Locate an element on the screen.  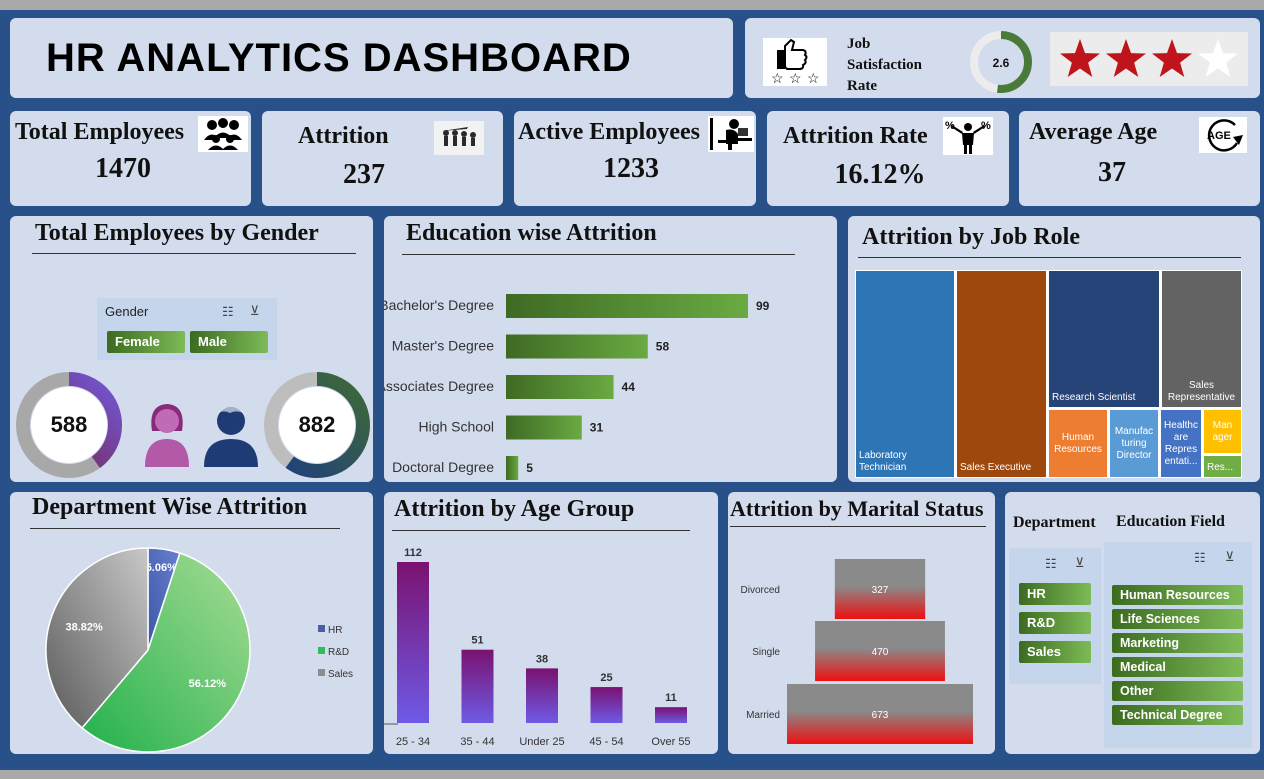
treemap-label: Human Resources is located at coordinates (1078, 443).